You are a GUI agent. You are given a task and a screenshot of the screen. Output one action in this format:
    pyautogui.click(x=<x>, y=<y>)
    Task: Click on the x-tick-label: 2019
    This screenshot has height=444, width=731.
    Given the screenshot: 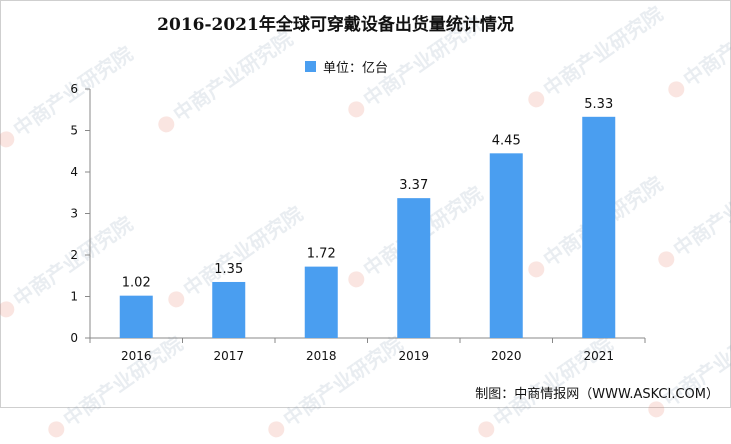 What is the action you would take?
    pyautogui.click(x=413, y=356)
    